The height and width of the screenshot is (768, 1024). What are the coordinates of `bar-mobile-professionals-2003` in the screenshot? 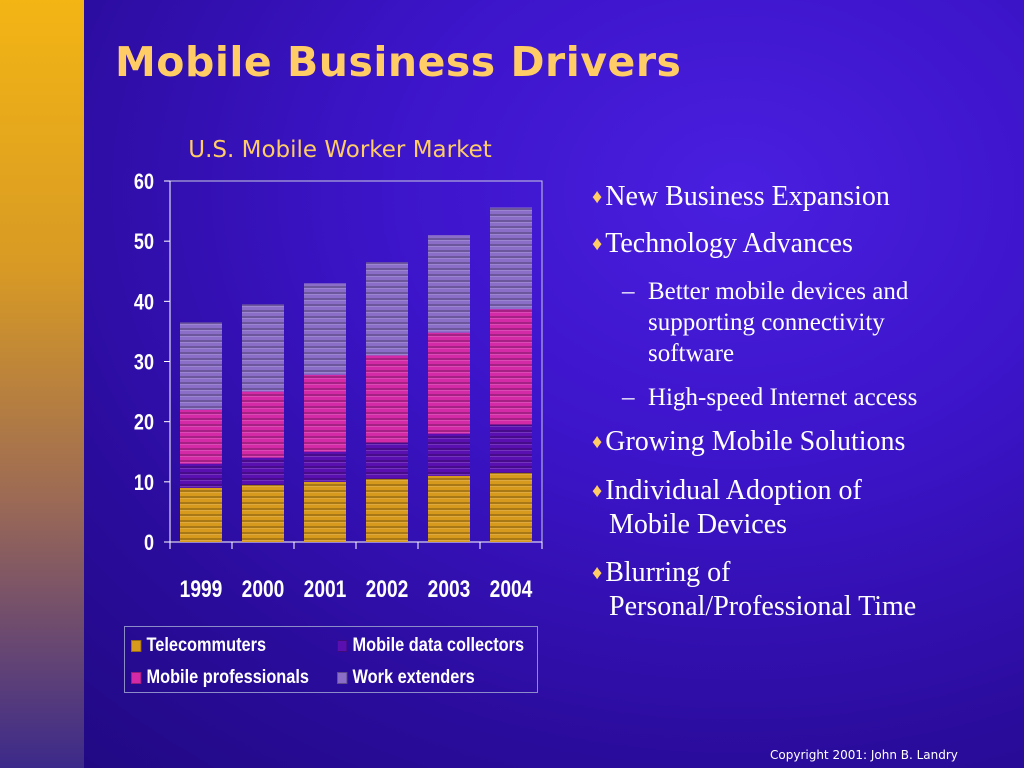 It's located at (449, 383).